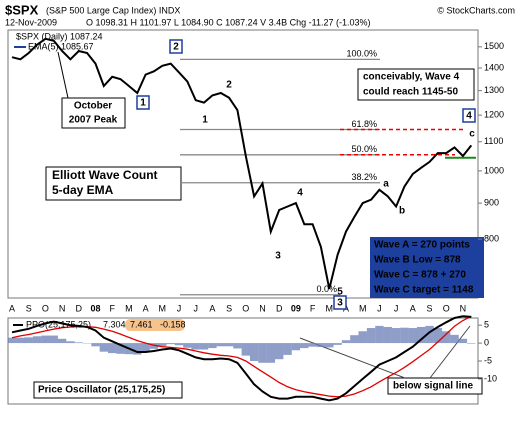 This screenshot has height=429, width=520. What do you see at coordinates (361, 54) in the screenshot?
I see `fib-label: 100.0%` at bounding box center [361, 54].